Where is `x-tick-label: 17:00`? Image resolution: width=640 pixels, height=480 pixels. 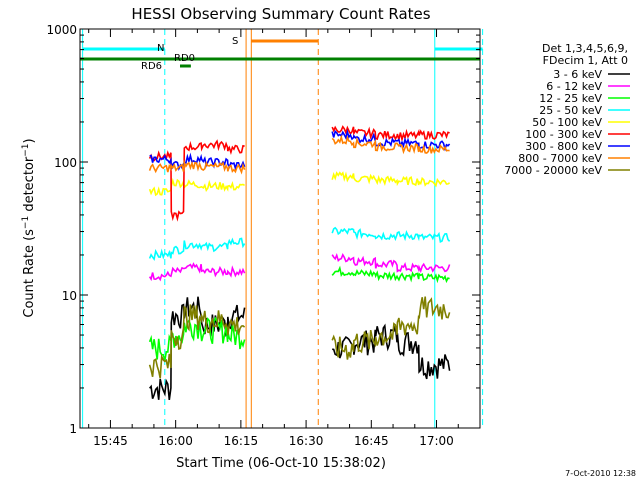 x-tick-label: 17:00 is located at coordinates (436, 441).